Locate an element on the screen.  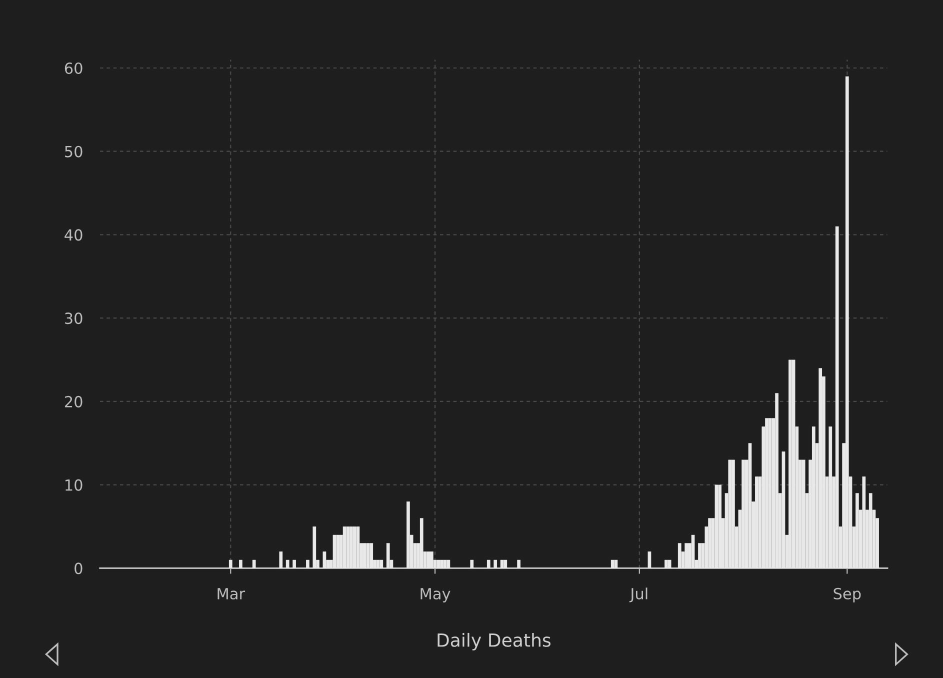
y-tick-label: 30 is located at coordinates (73, 318).